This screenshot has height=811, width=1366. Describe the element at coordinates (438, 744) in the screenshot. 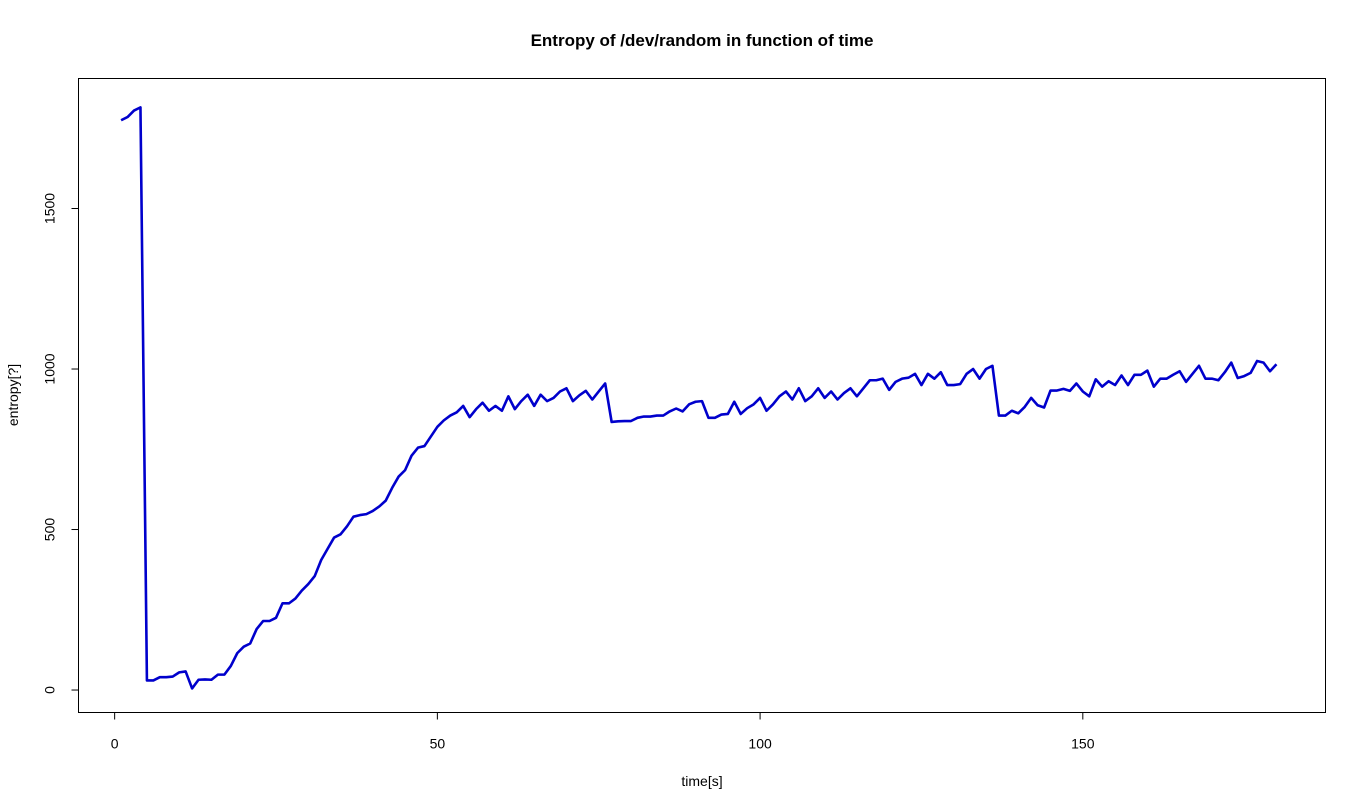

I see `x-tick-label: 50` at that location.